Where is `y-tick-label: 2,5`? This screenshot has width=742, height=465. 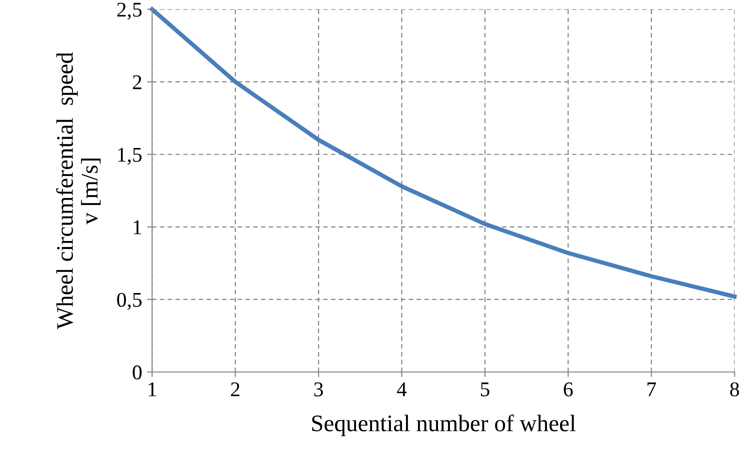 y-tick-label: 2,5 is located at coordinates (129, 11).